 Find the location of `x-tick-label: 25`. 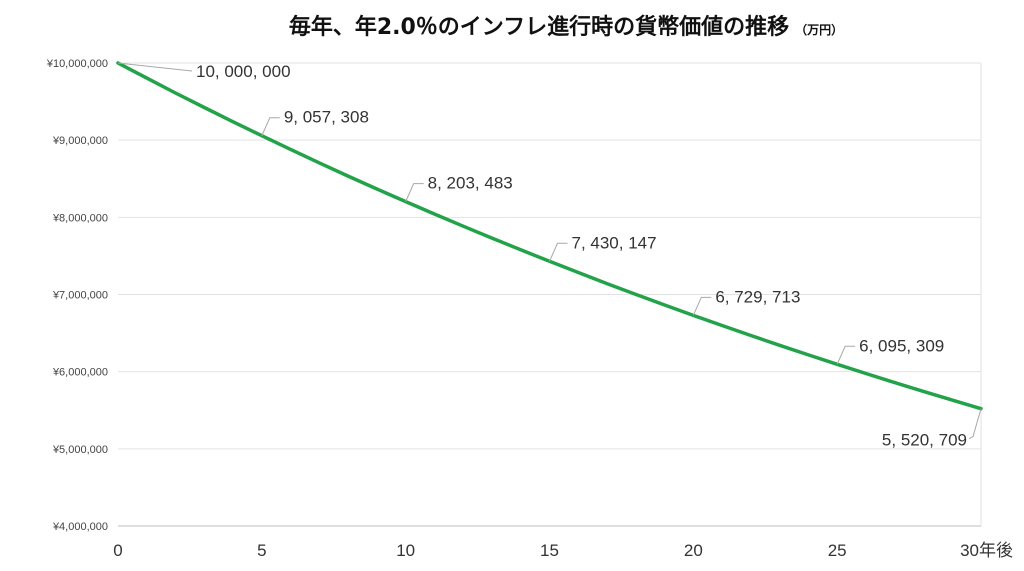

x-tick-label: 25 is located at coordinates (837, 550).